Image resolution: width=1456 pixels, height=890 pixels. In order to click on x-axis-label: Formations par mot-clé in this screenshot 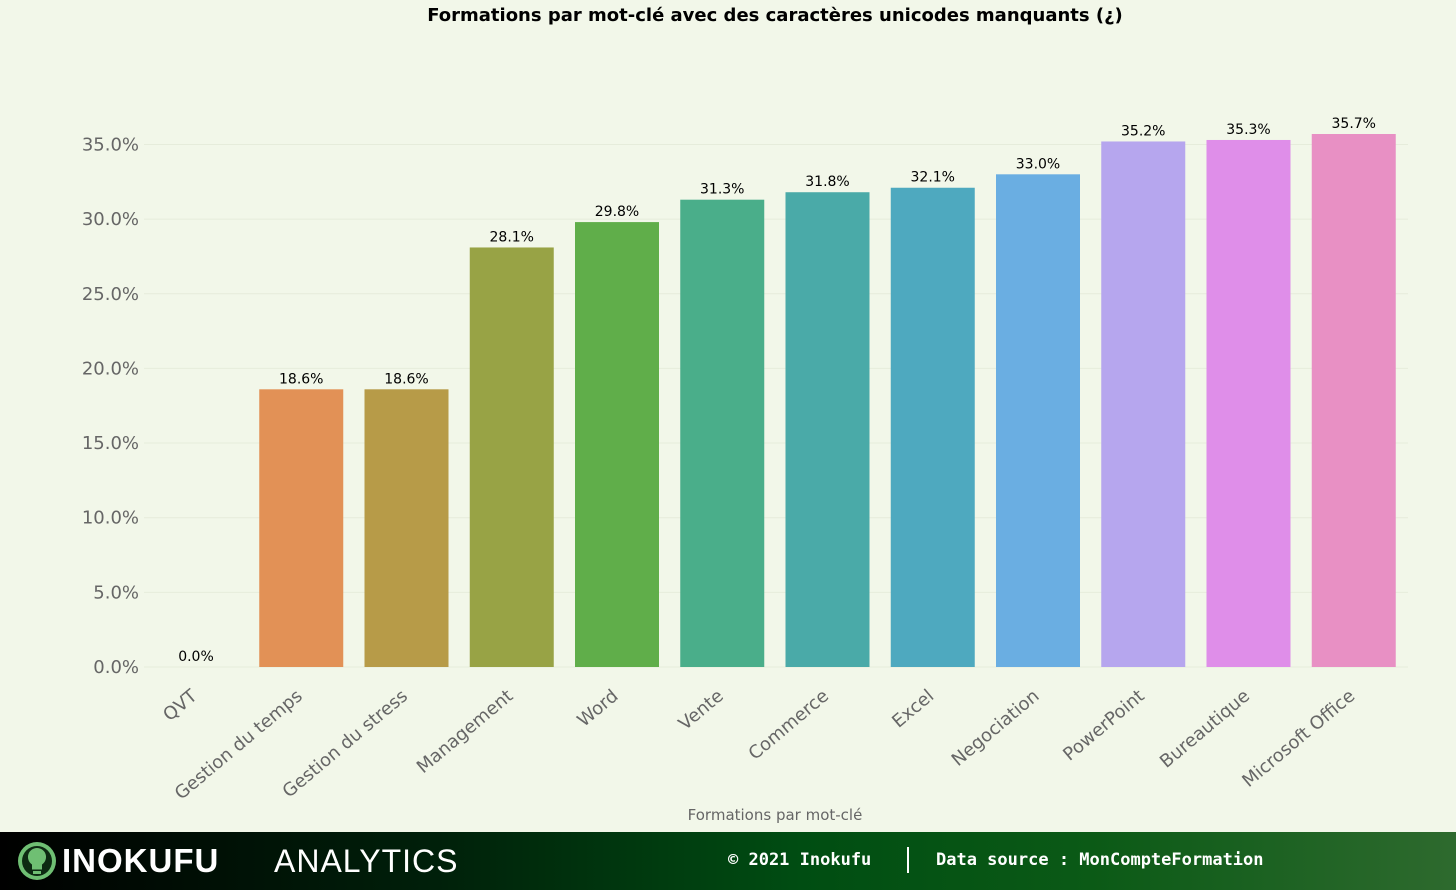, I will do `click(775, 815)`.